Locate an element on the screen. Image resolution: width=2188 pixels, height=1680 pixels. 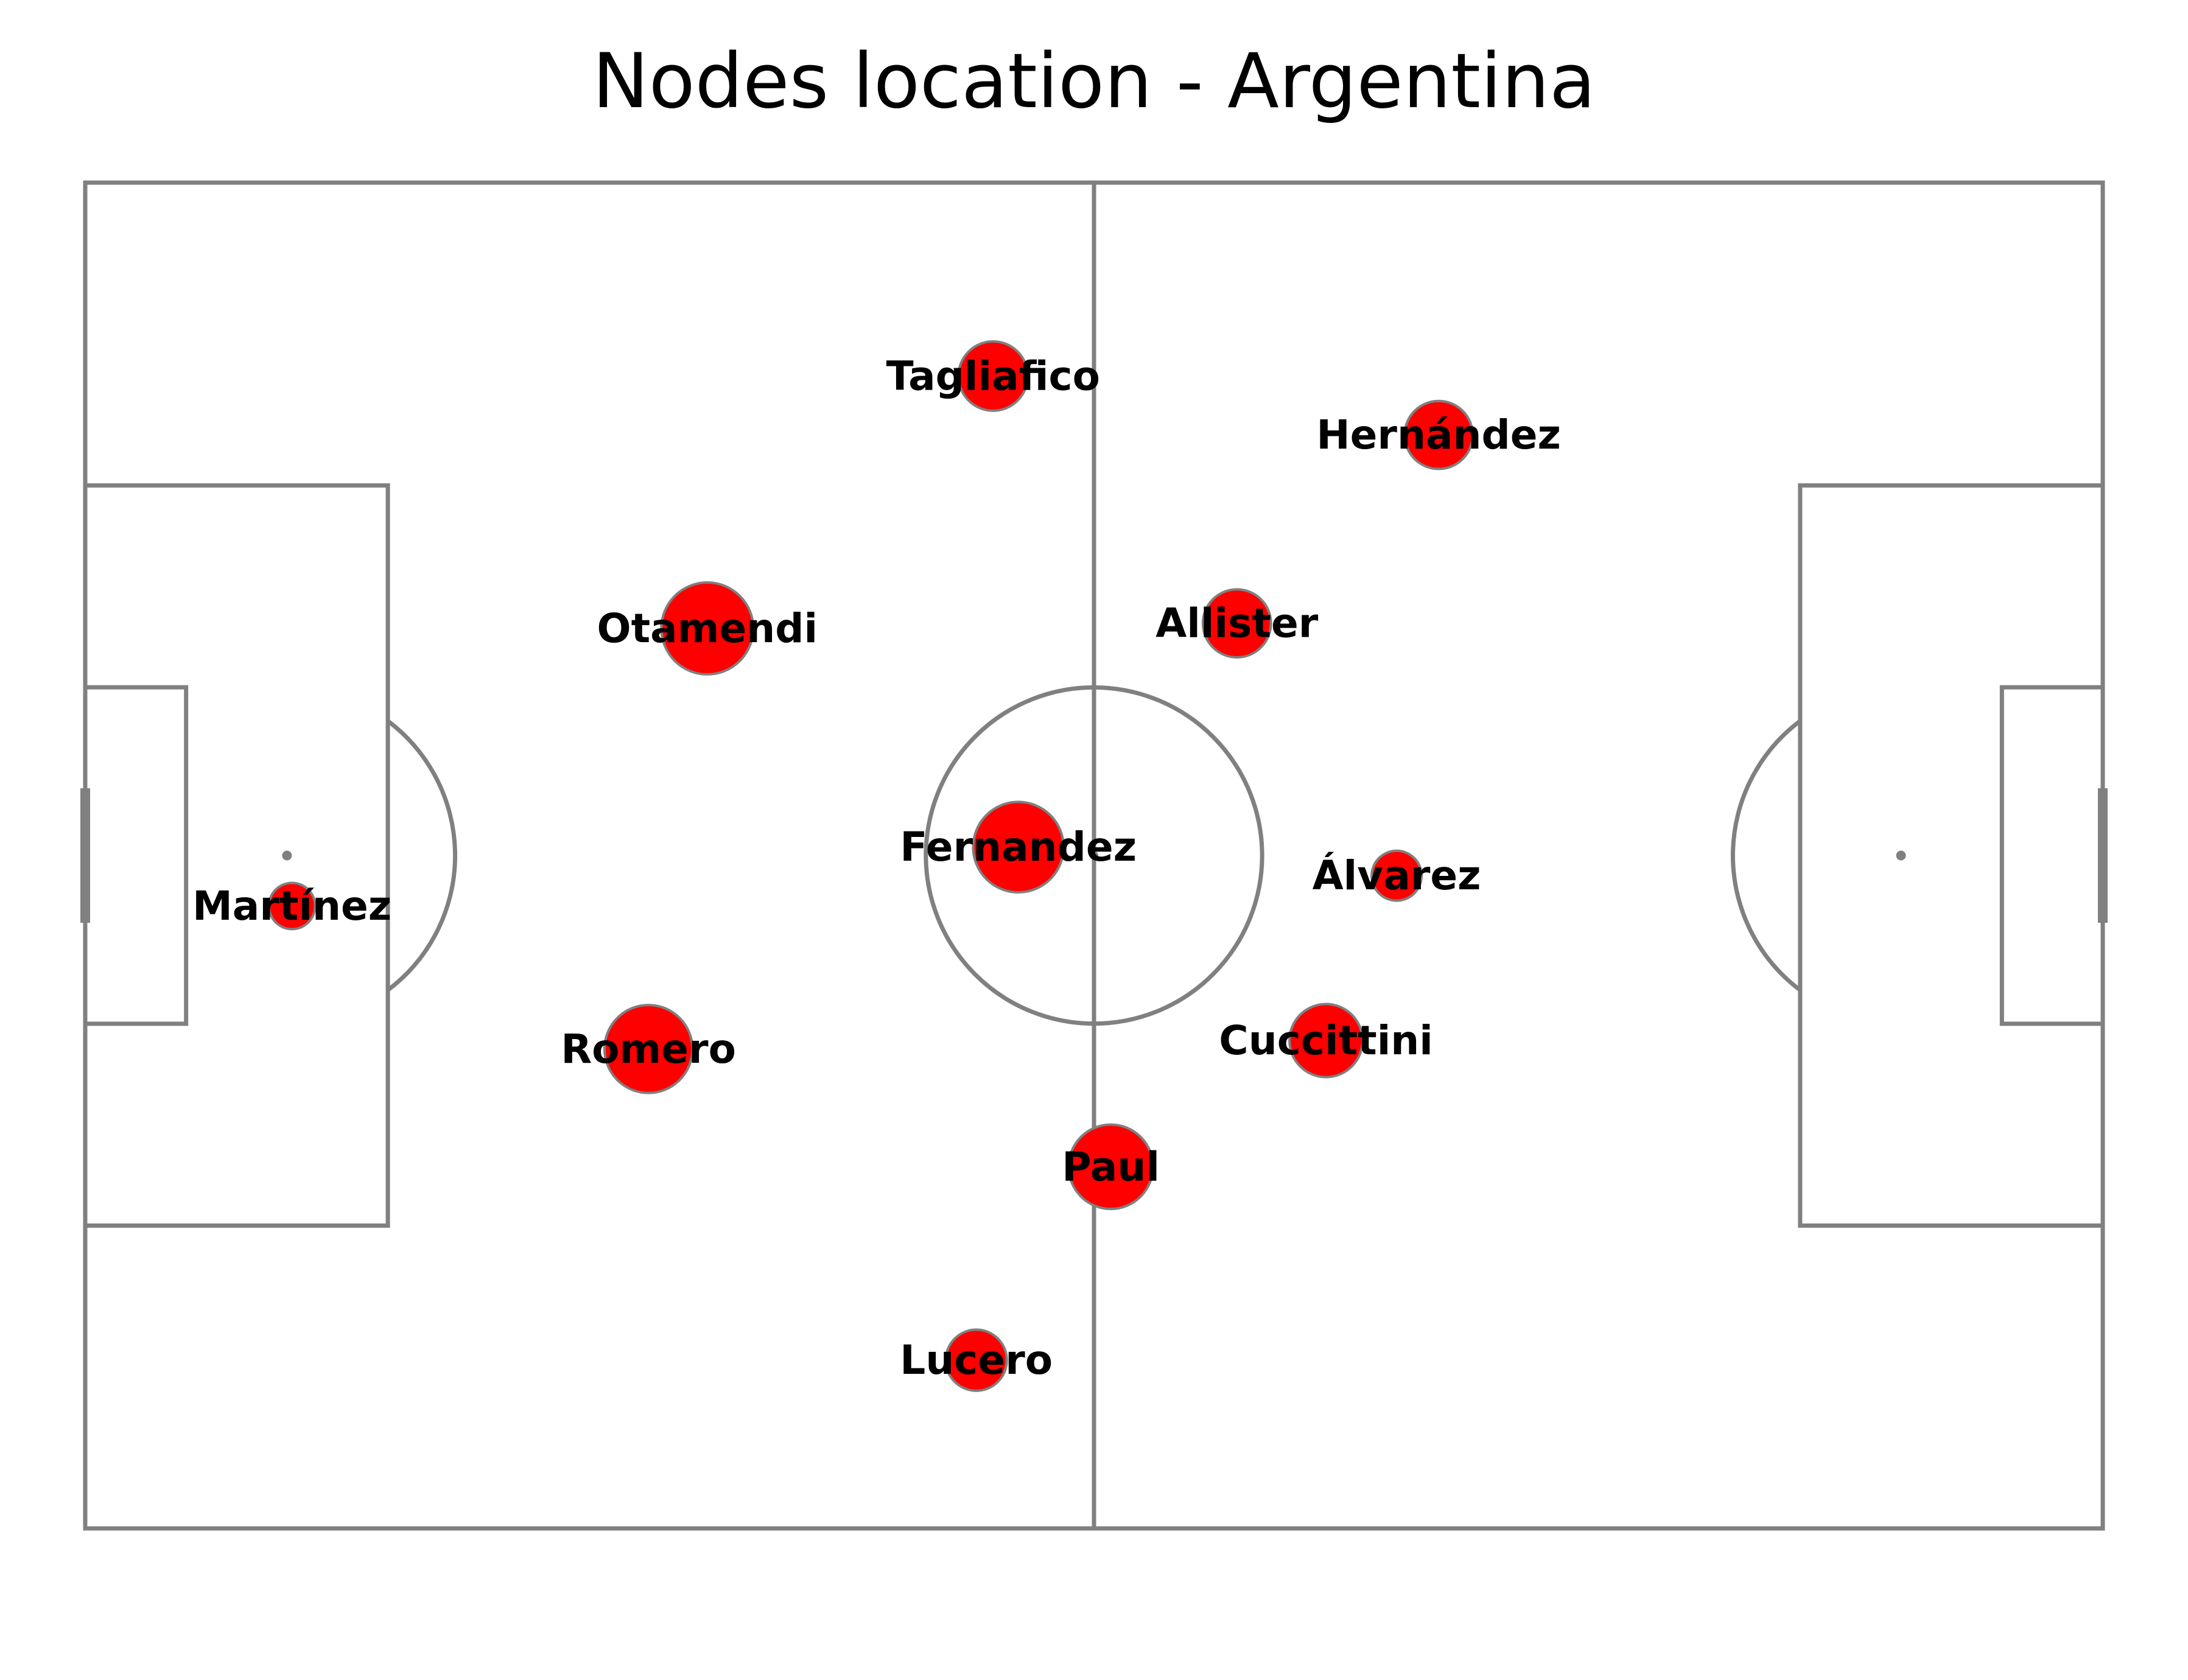
player-label: Álvarez is located at coordinates (1397, 875).